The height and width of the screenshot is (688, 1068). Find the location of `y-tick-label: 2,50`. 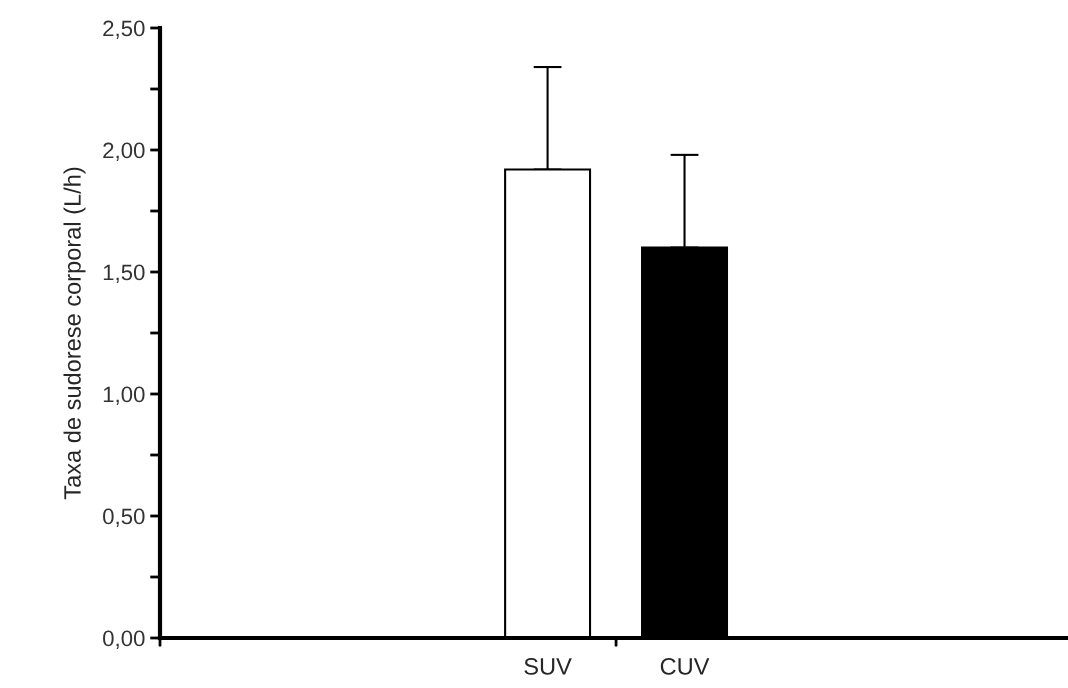

y-tick-label: 2,50 is located at coordinates (124, 29).